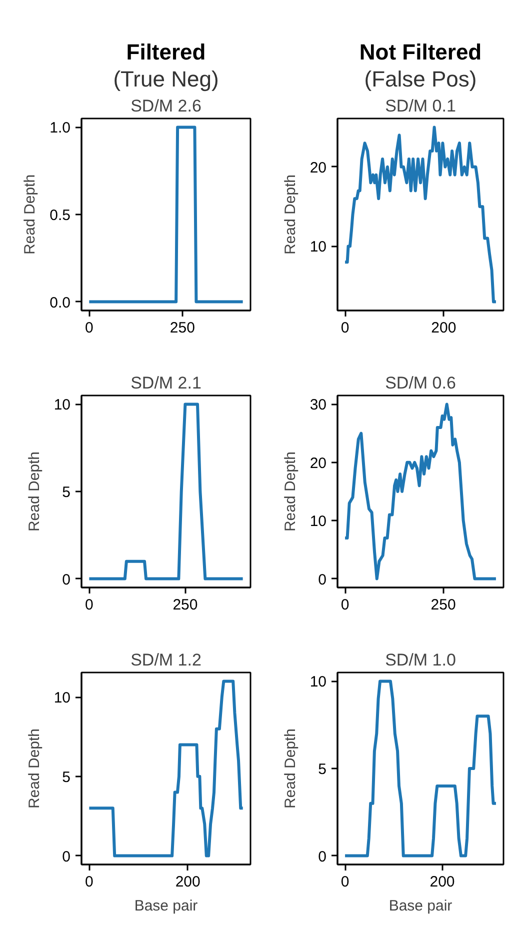  What do you see at coordinates (420, 660) in the screenshot?
I see `chart-title: SD/M 1.0` at bounding box center [420, 660].